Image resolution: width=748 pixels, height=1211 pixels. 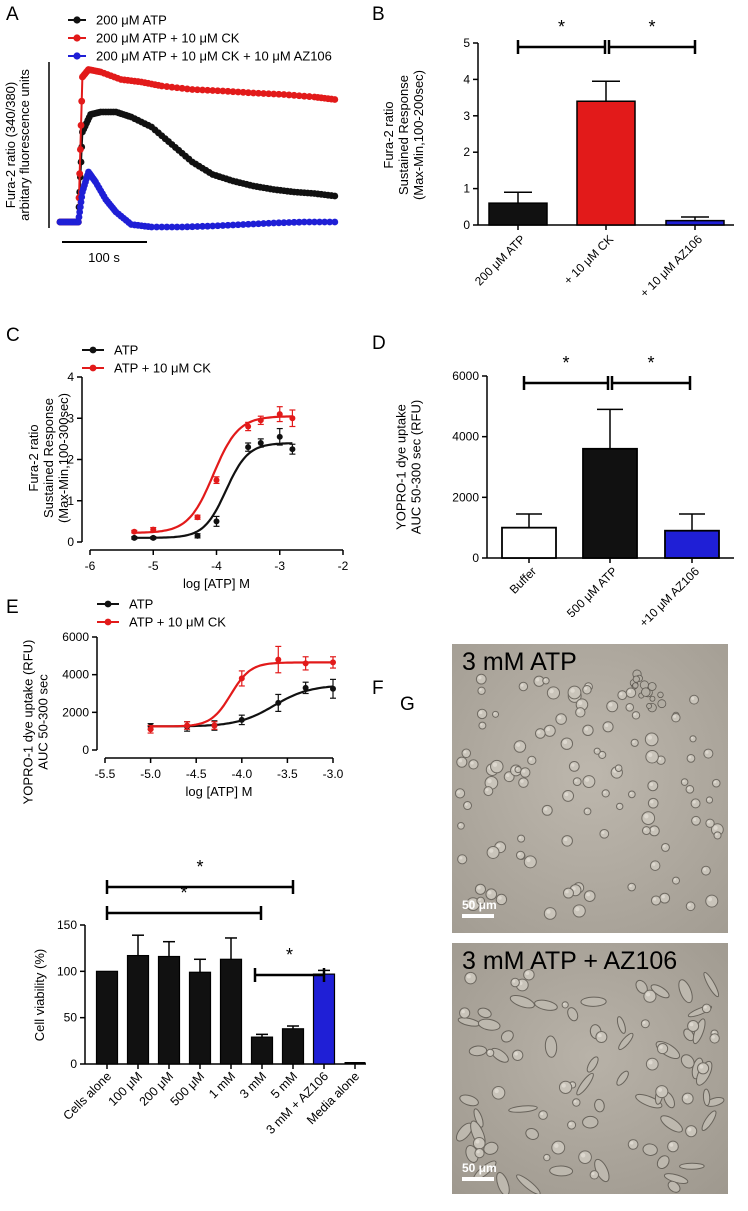 I want to click on y-tick-label: 2, so click(x=466, y=152).